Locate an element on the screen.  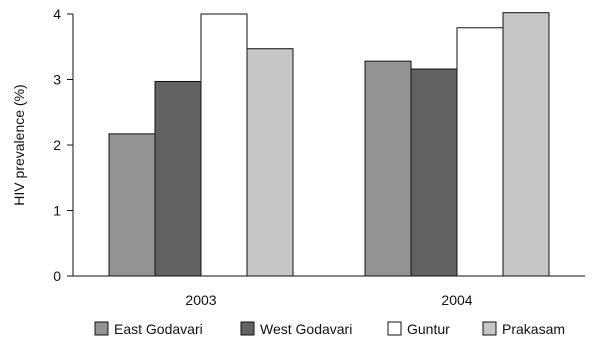
x-tick-labels: 2003 2004 is located at coordinates (328, 300).